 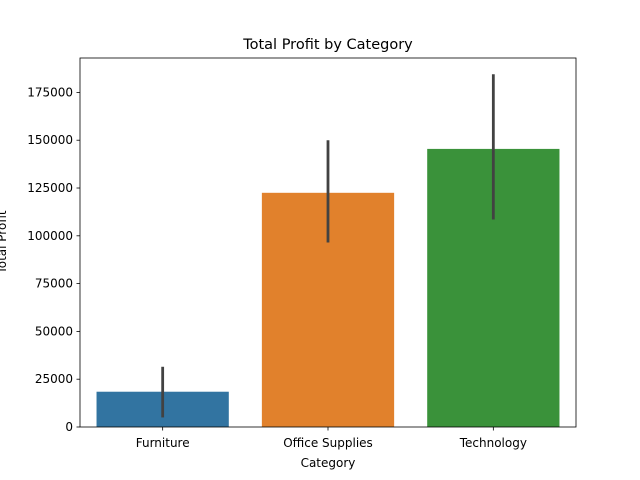 What do you see at coordinates (4, 242) in the screenshot?
I see `y-axis-label: Total Profit` at bounding box center [4, 242].